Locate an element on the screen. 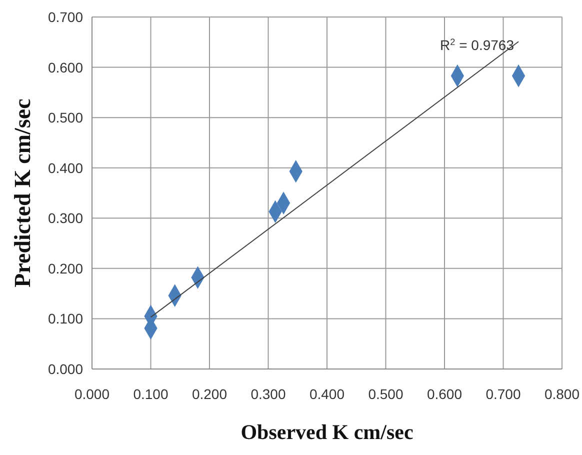  y-tick-label: 0.100 is located at coordinates (66, 318).